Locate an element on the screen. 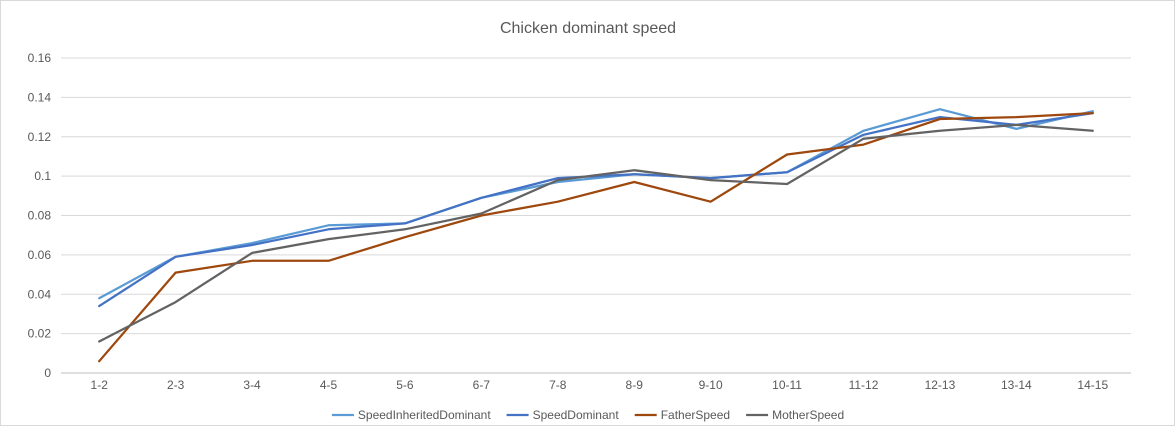 The height and width of the screenshot is (427, 1175). legend-item: FatherSpeed is located at coordinates (682, 415).